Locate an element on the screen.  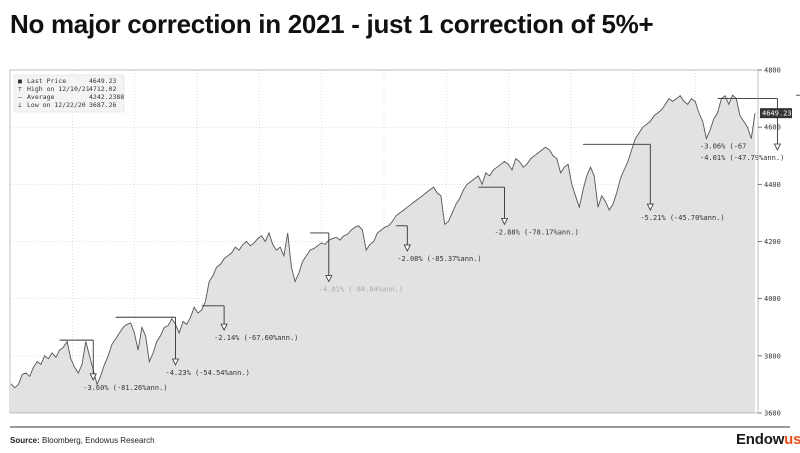
last-price-label: 4649.23 is located at coordinates (777, 114).